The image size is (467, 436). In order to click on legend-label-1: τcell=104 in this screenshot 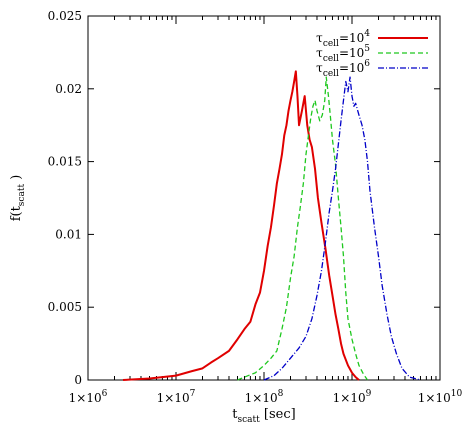, I will do `click(343, 39)`.